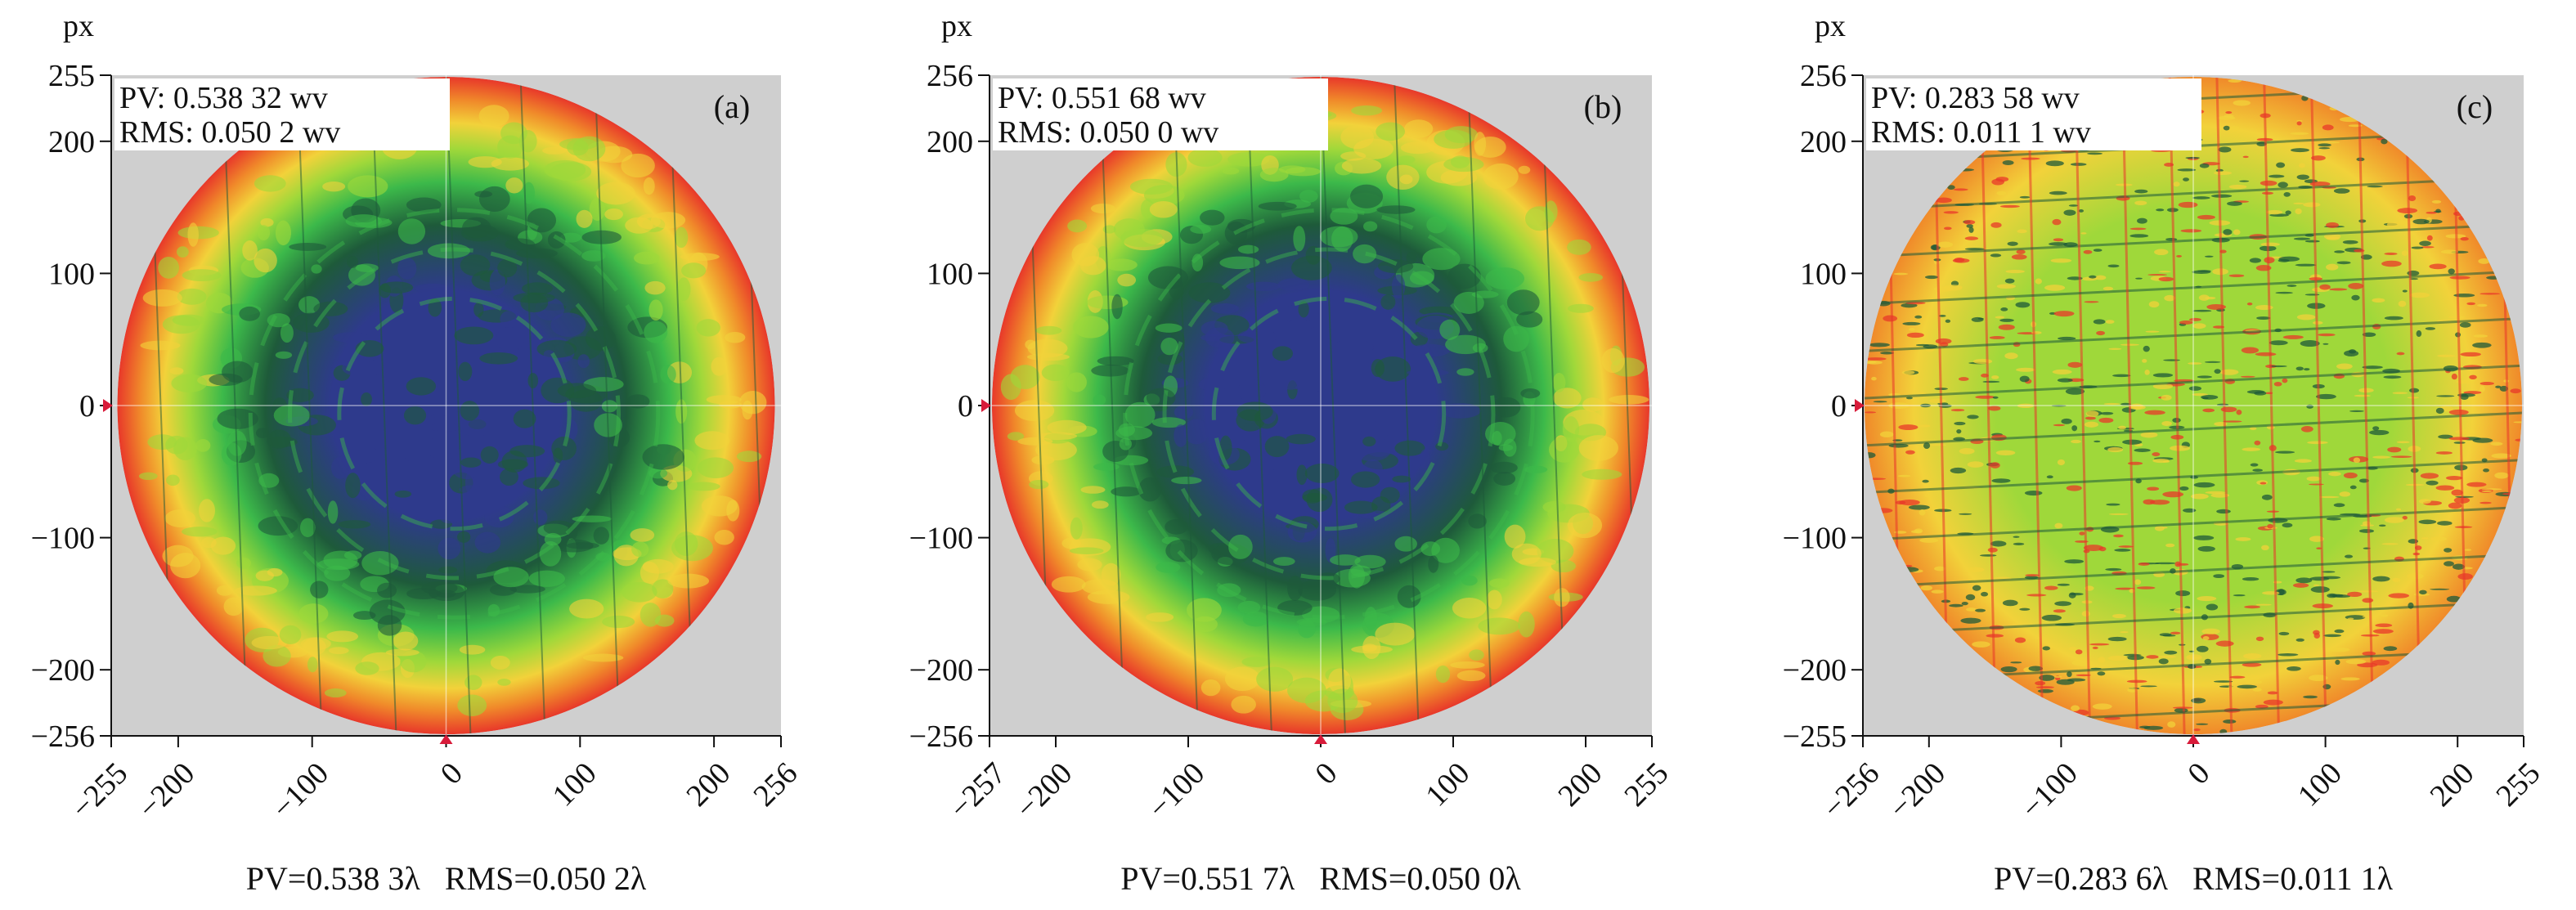 The image size is (2576, 910). Describe the element at coordinates (1815, 737) in the screenshot. I see `y-tick-label: −255` at that location.